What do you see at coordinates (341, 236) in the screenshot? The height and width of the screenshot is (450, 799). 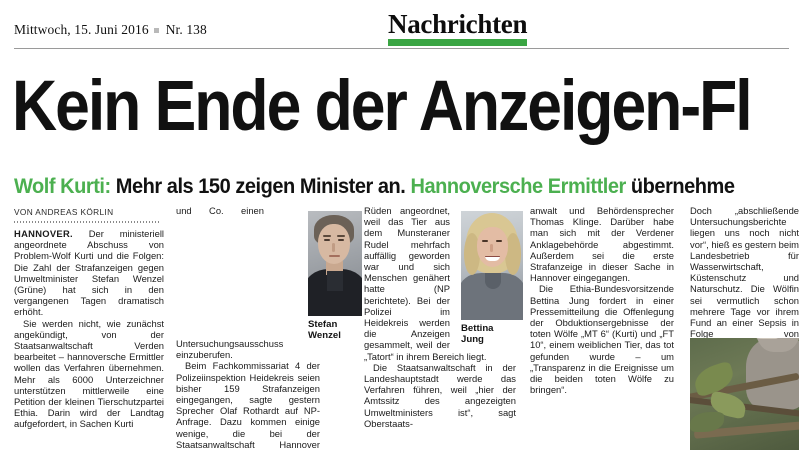 I see `portrait-eyebrow-right` at bounding box center [341, 236].